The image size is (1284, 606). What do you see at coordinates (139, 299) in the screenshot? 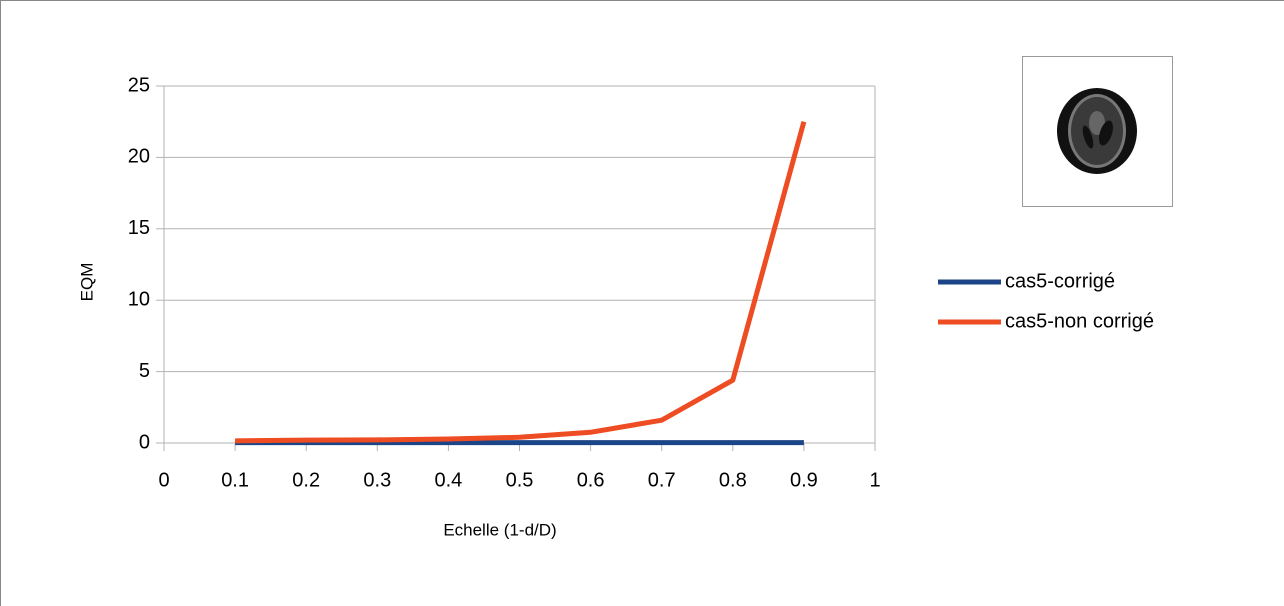
I see `y-tick-label: 10` at bounding box center [139, 299].